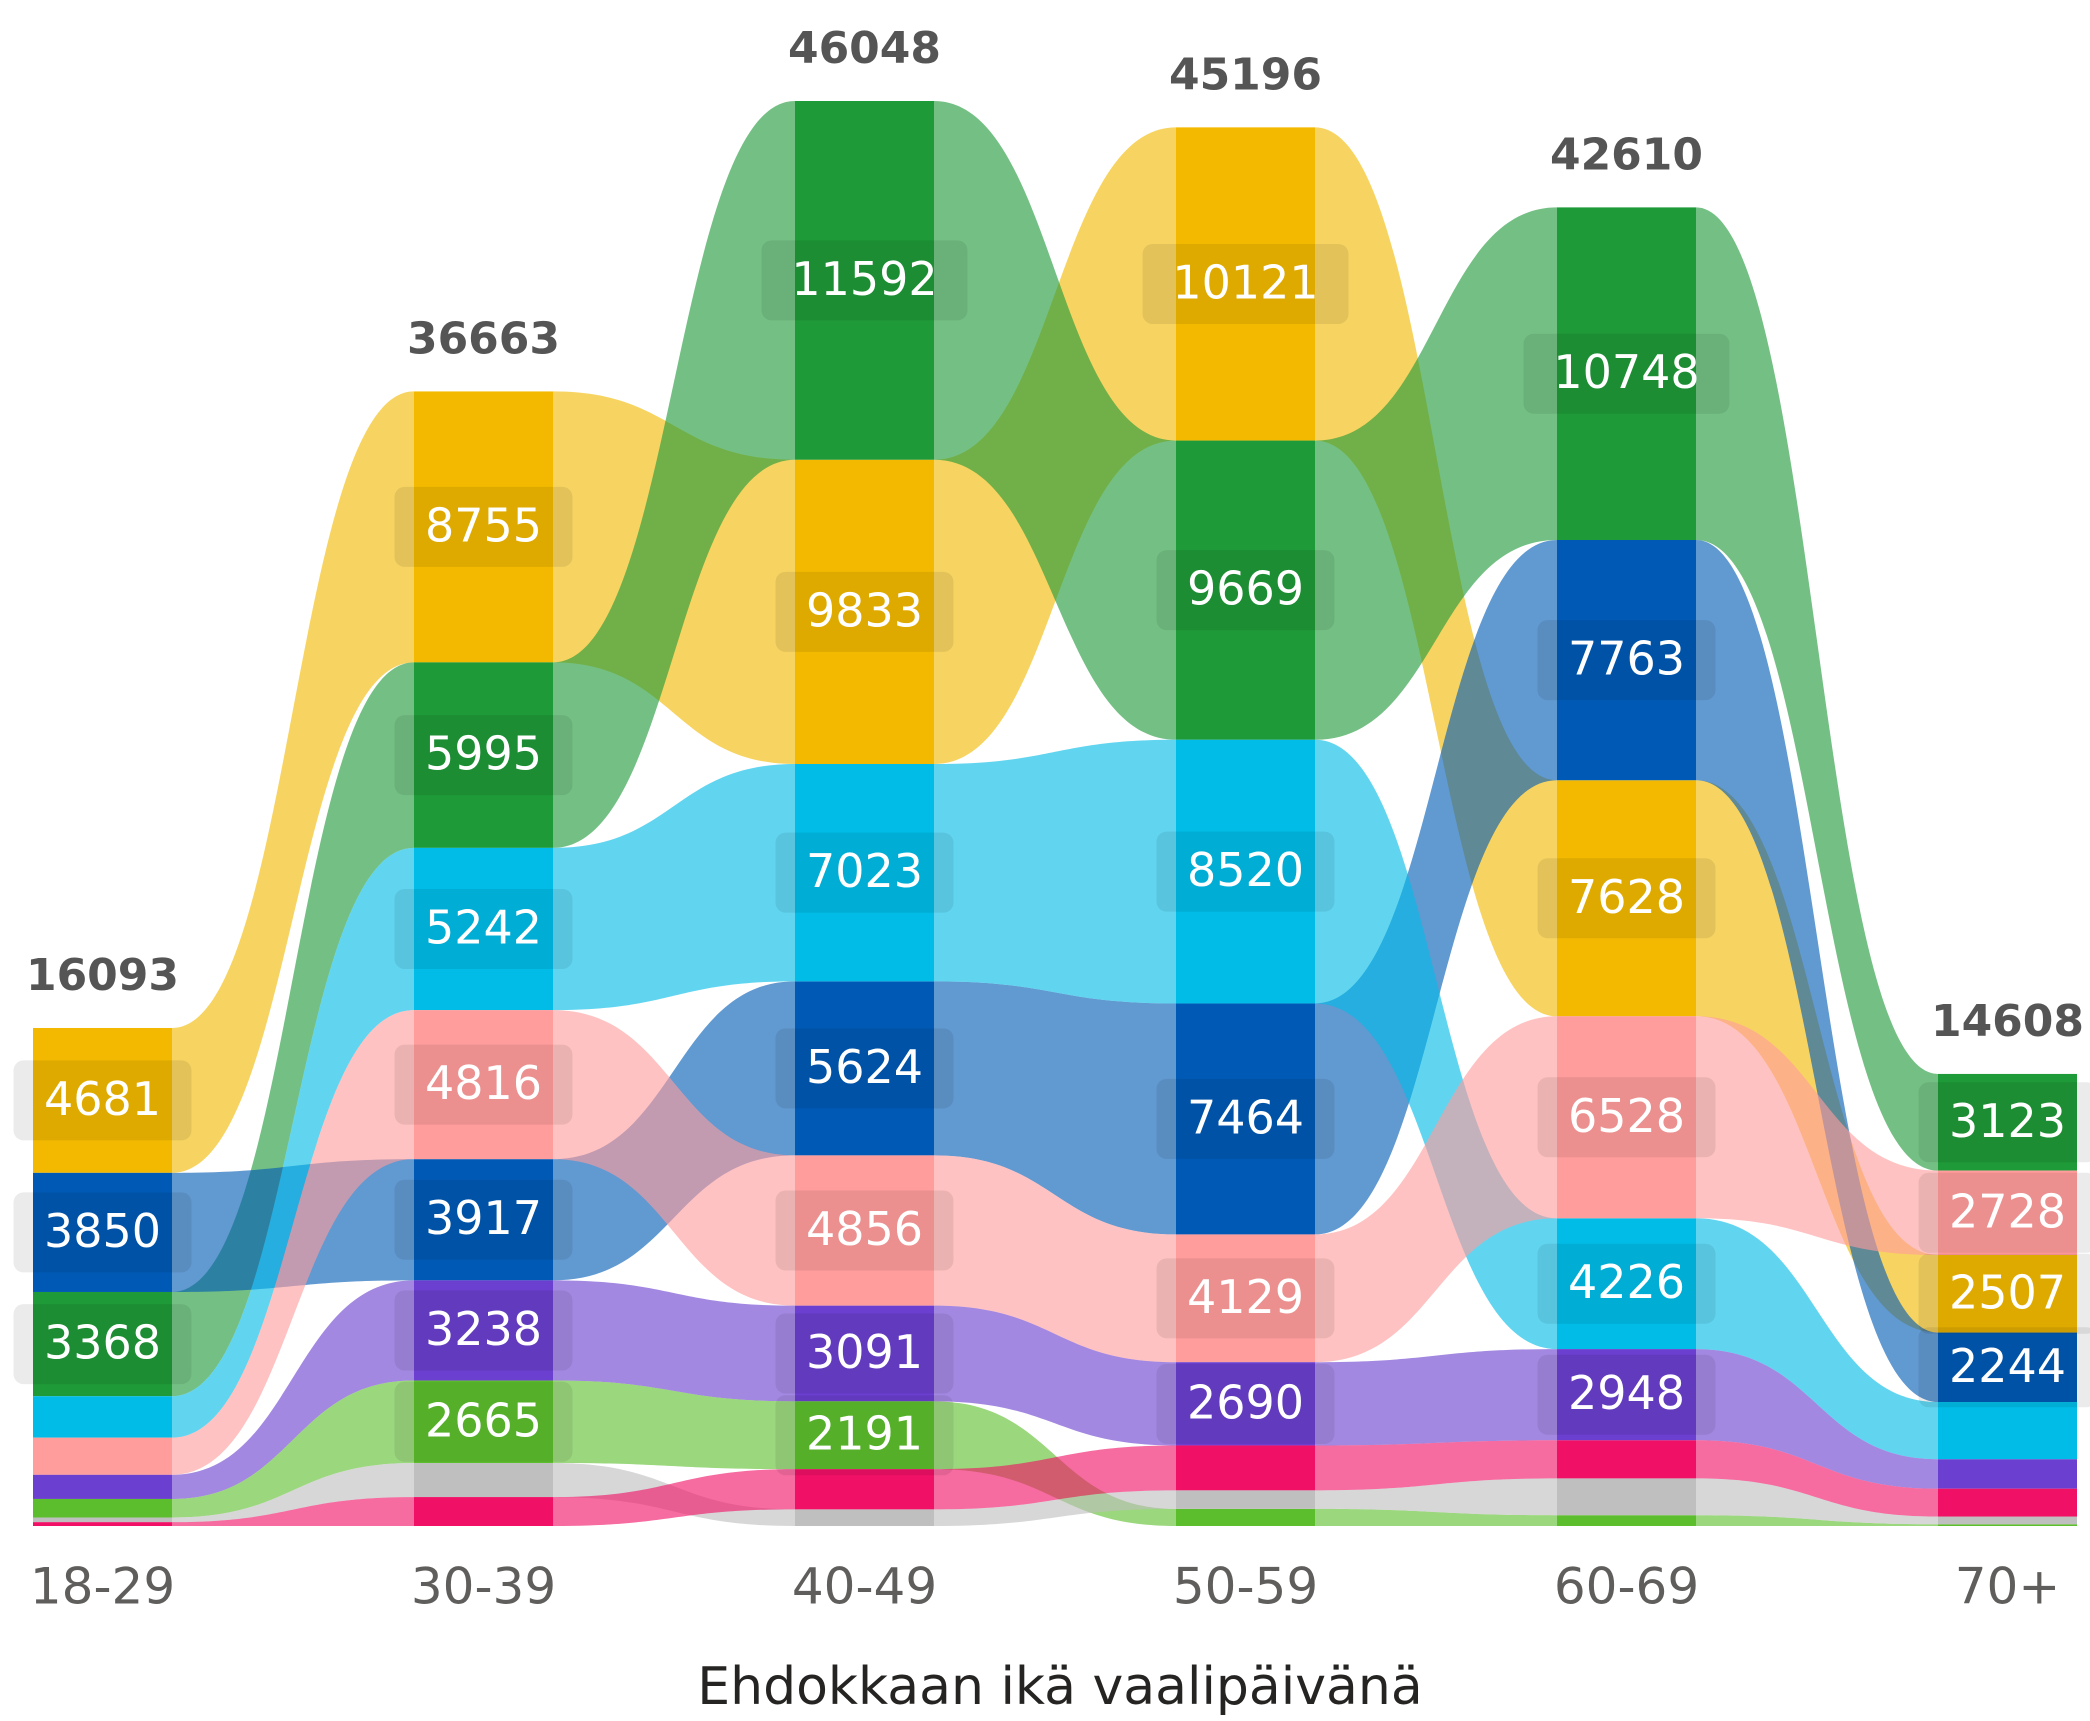 The image size is (2090, 1721). What do you see at coordinates (2008, 1587) in the screenshot?
I see `x-tick-label: 70+` at bounding box center [2008, 1587].